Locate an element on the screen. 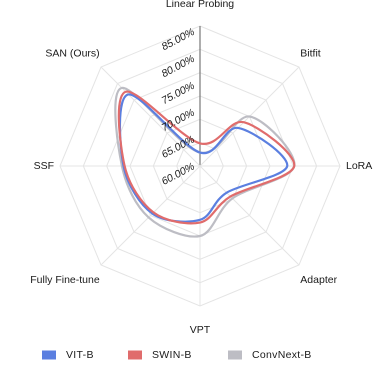 The height and width of the screenshot is (366, 377). legend-label-swin-b: SWIN-B is located at coordinates (172, 355).